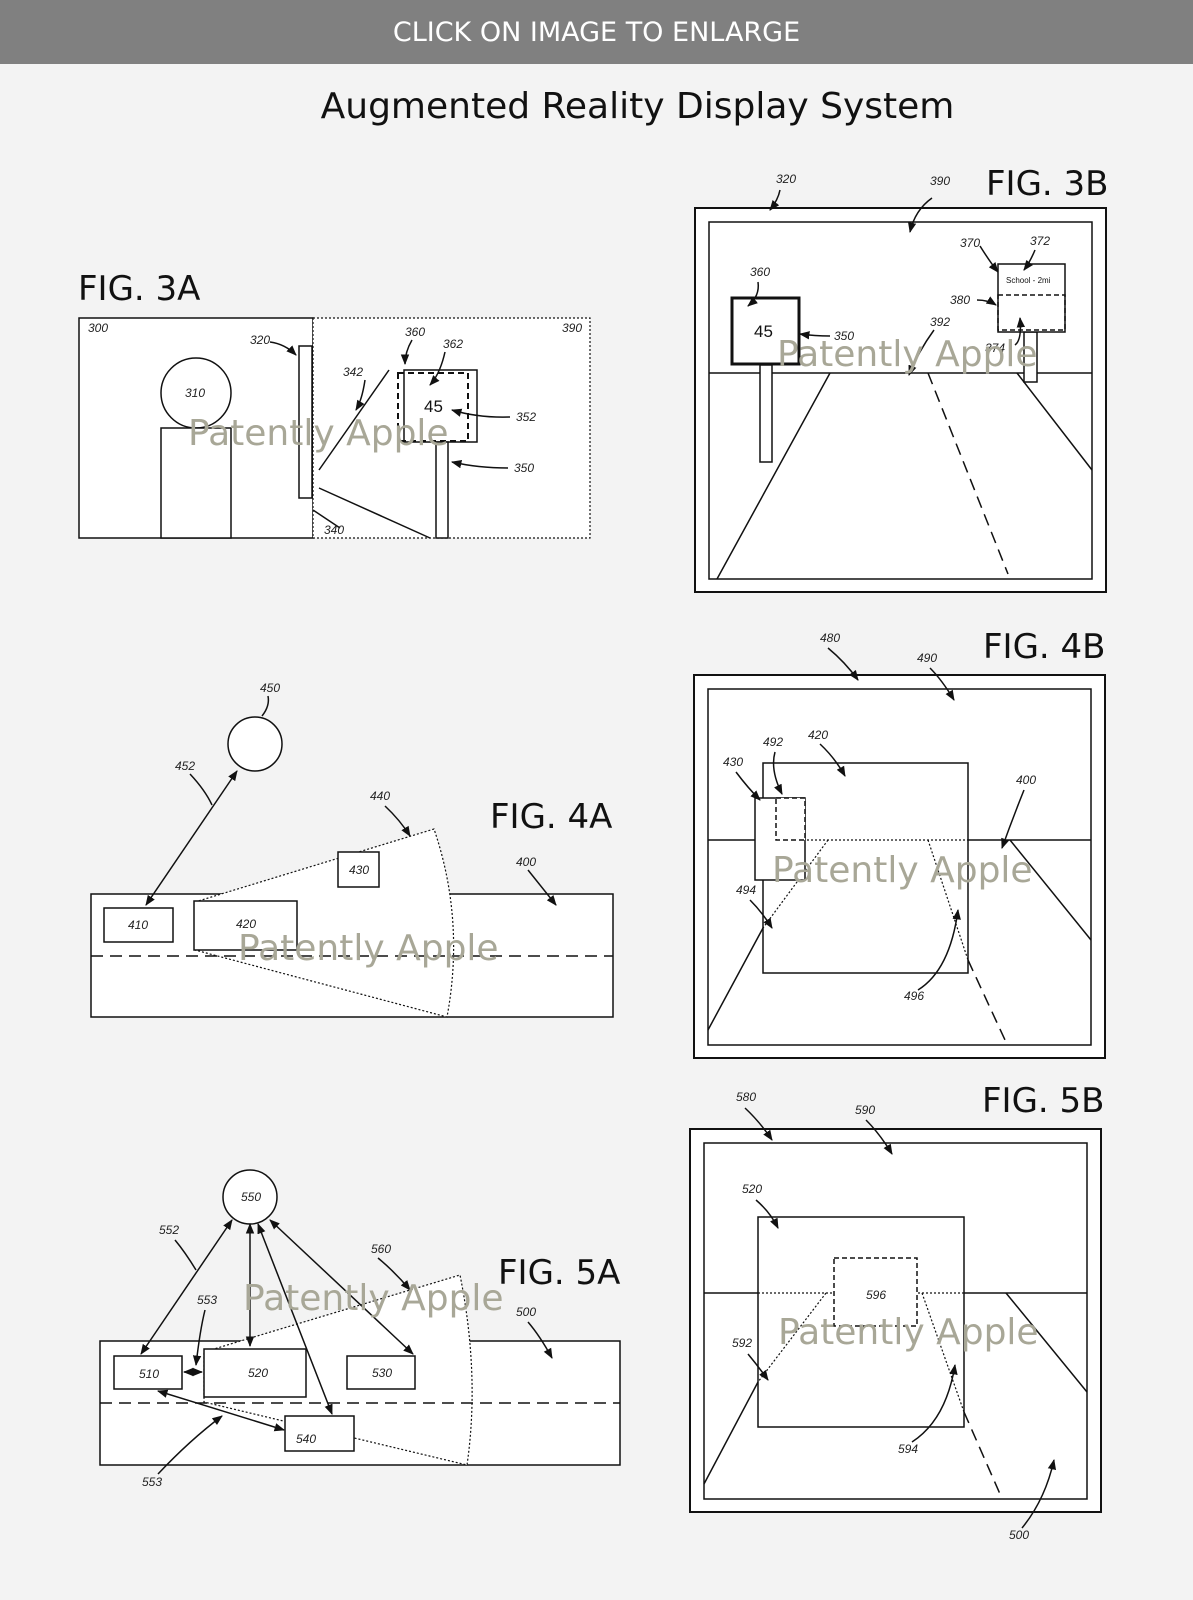 The width and height of the screenshot is (1193, 1600). What do you see at coordinates (731, 1433) in the screenshot?
I see `road-left-5b` at bounding box center [731, 1433].